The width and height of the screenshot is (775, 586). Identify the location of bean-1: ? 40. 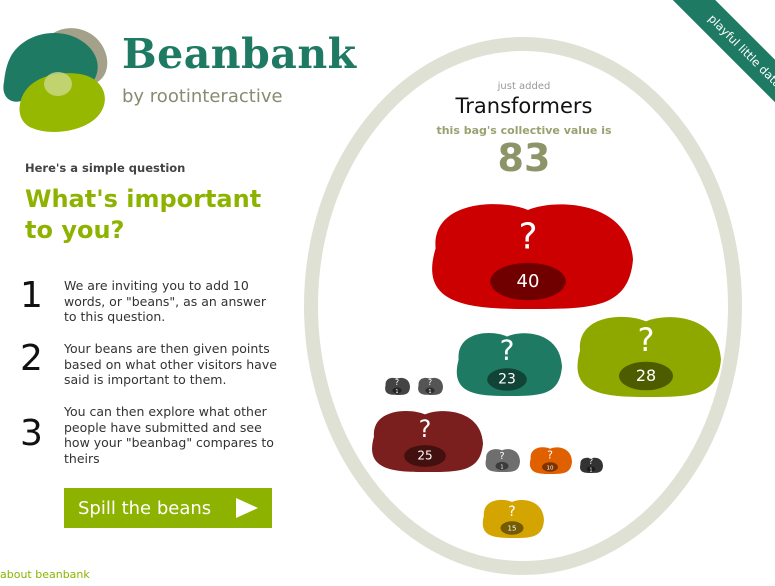
(532, 256).